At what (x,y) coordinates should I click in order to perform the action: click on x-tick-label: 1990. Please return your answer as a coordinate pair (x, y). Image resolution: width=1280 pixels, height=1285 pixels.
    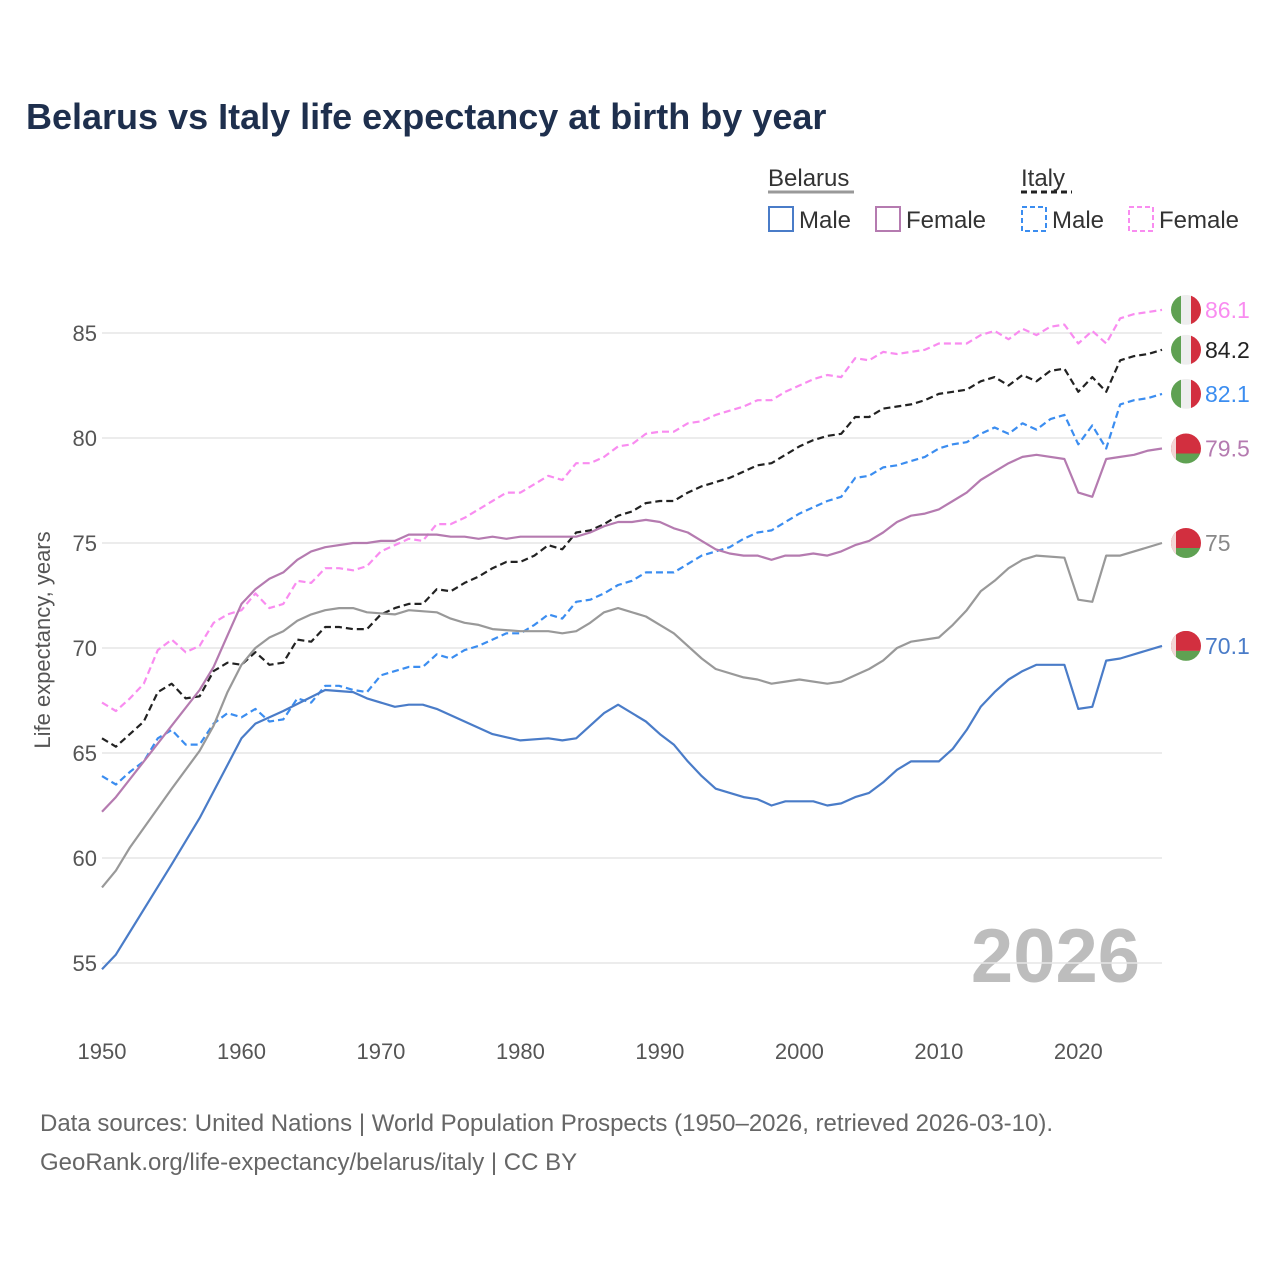
    Looking at the image, I should click on (659, 1051).